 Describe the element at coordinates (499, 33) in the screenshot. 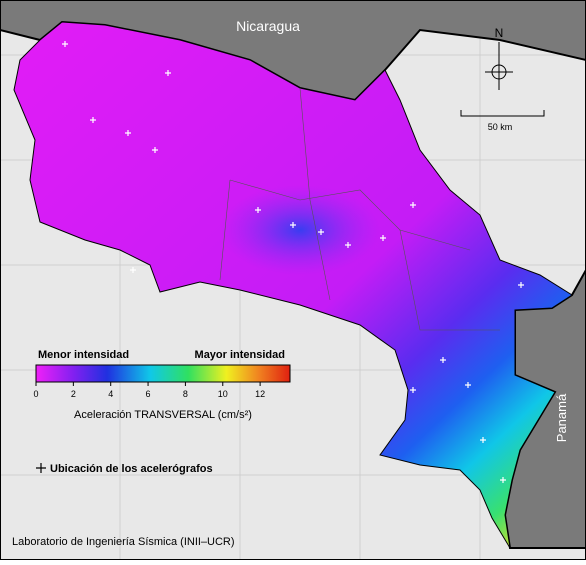

I see `north-label: N` at that location.